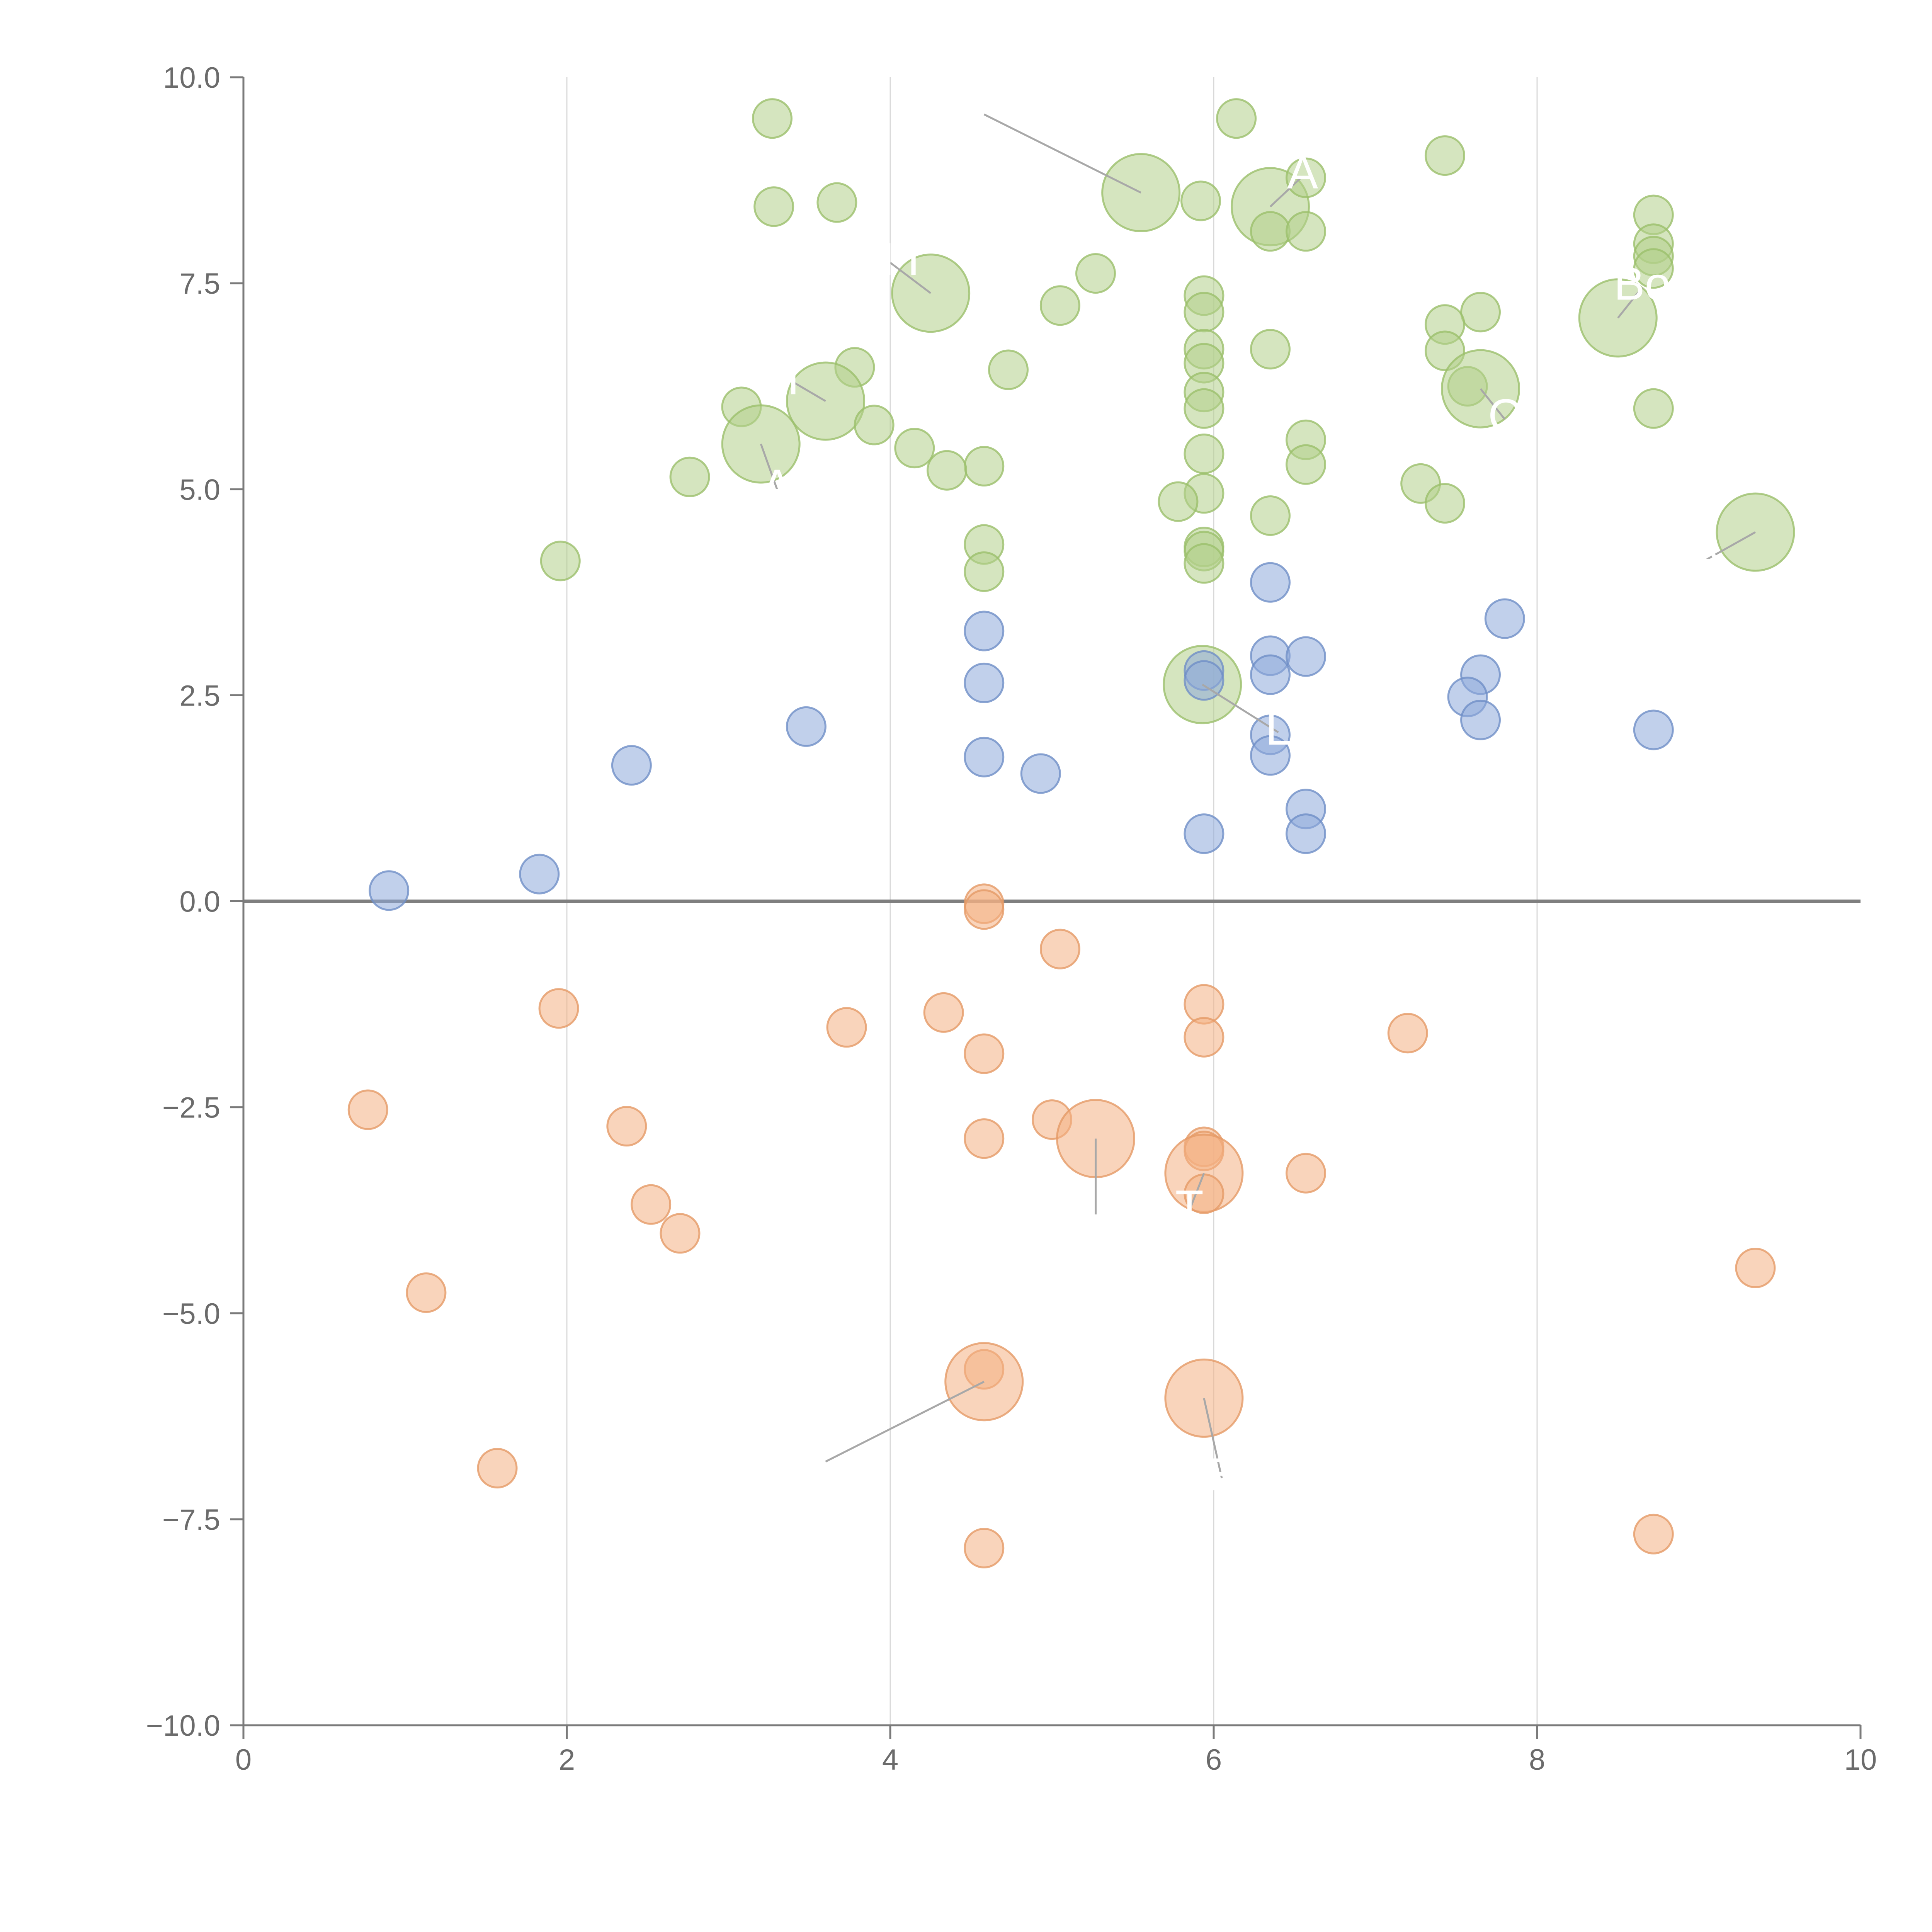  What do you see at coordinates (1221, 1475) in the screenshot?
I see `annotation-label: E` at bounding box center [1221, 1475].